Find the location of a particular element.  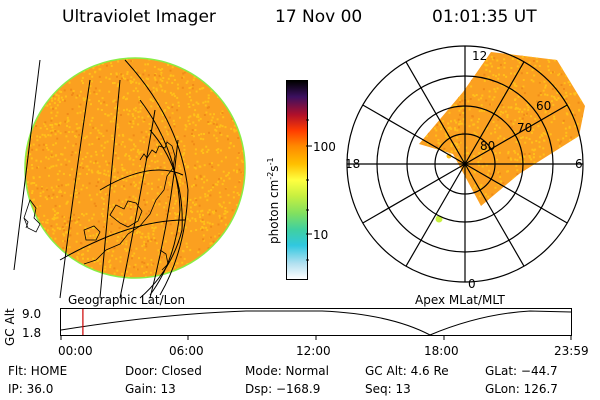

colorbar-axis is located at coordinates (309, 190).